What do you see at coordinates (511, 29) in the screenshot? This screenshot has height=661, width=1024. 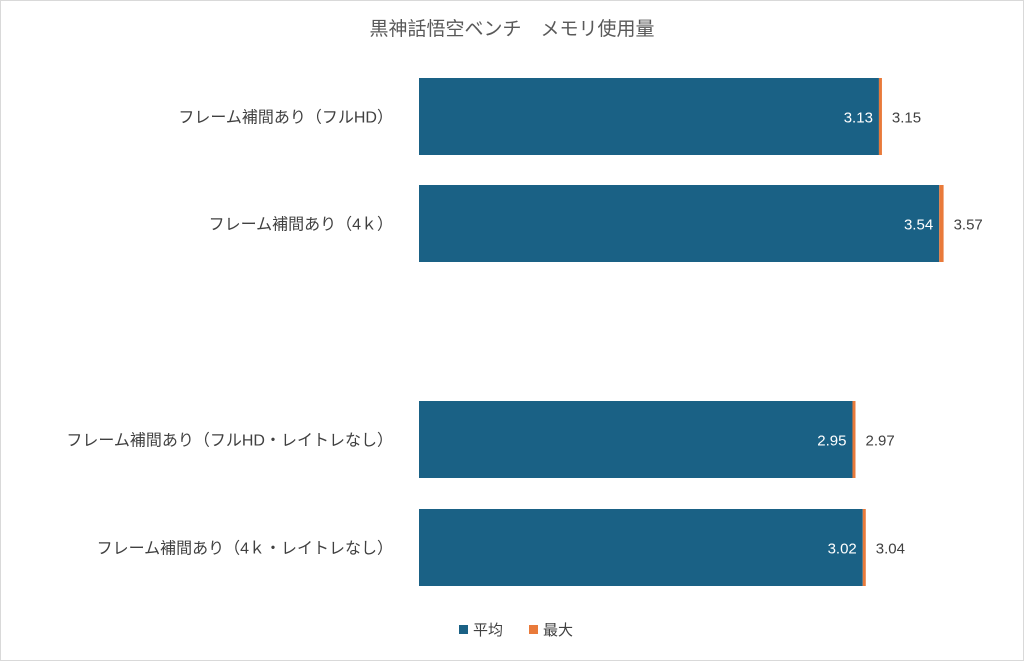 I see `chart-title: 黒神話悟空ベンチ メモリ使用量` at bounding box center [511, 29].